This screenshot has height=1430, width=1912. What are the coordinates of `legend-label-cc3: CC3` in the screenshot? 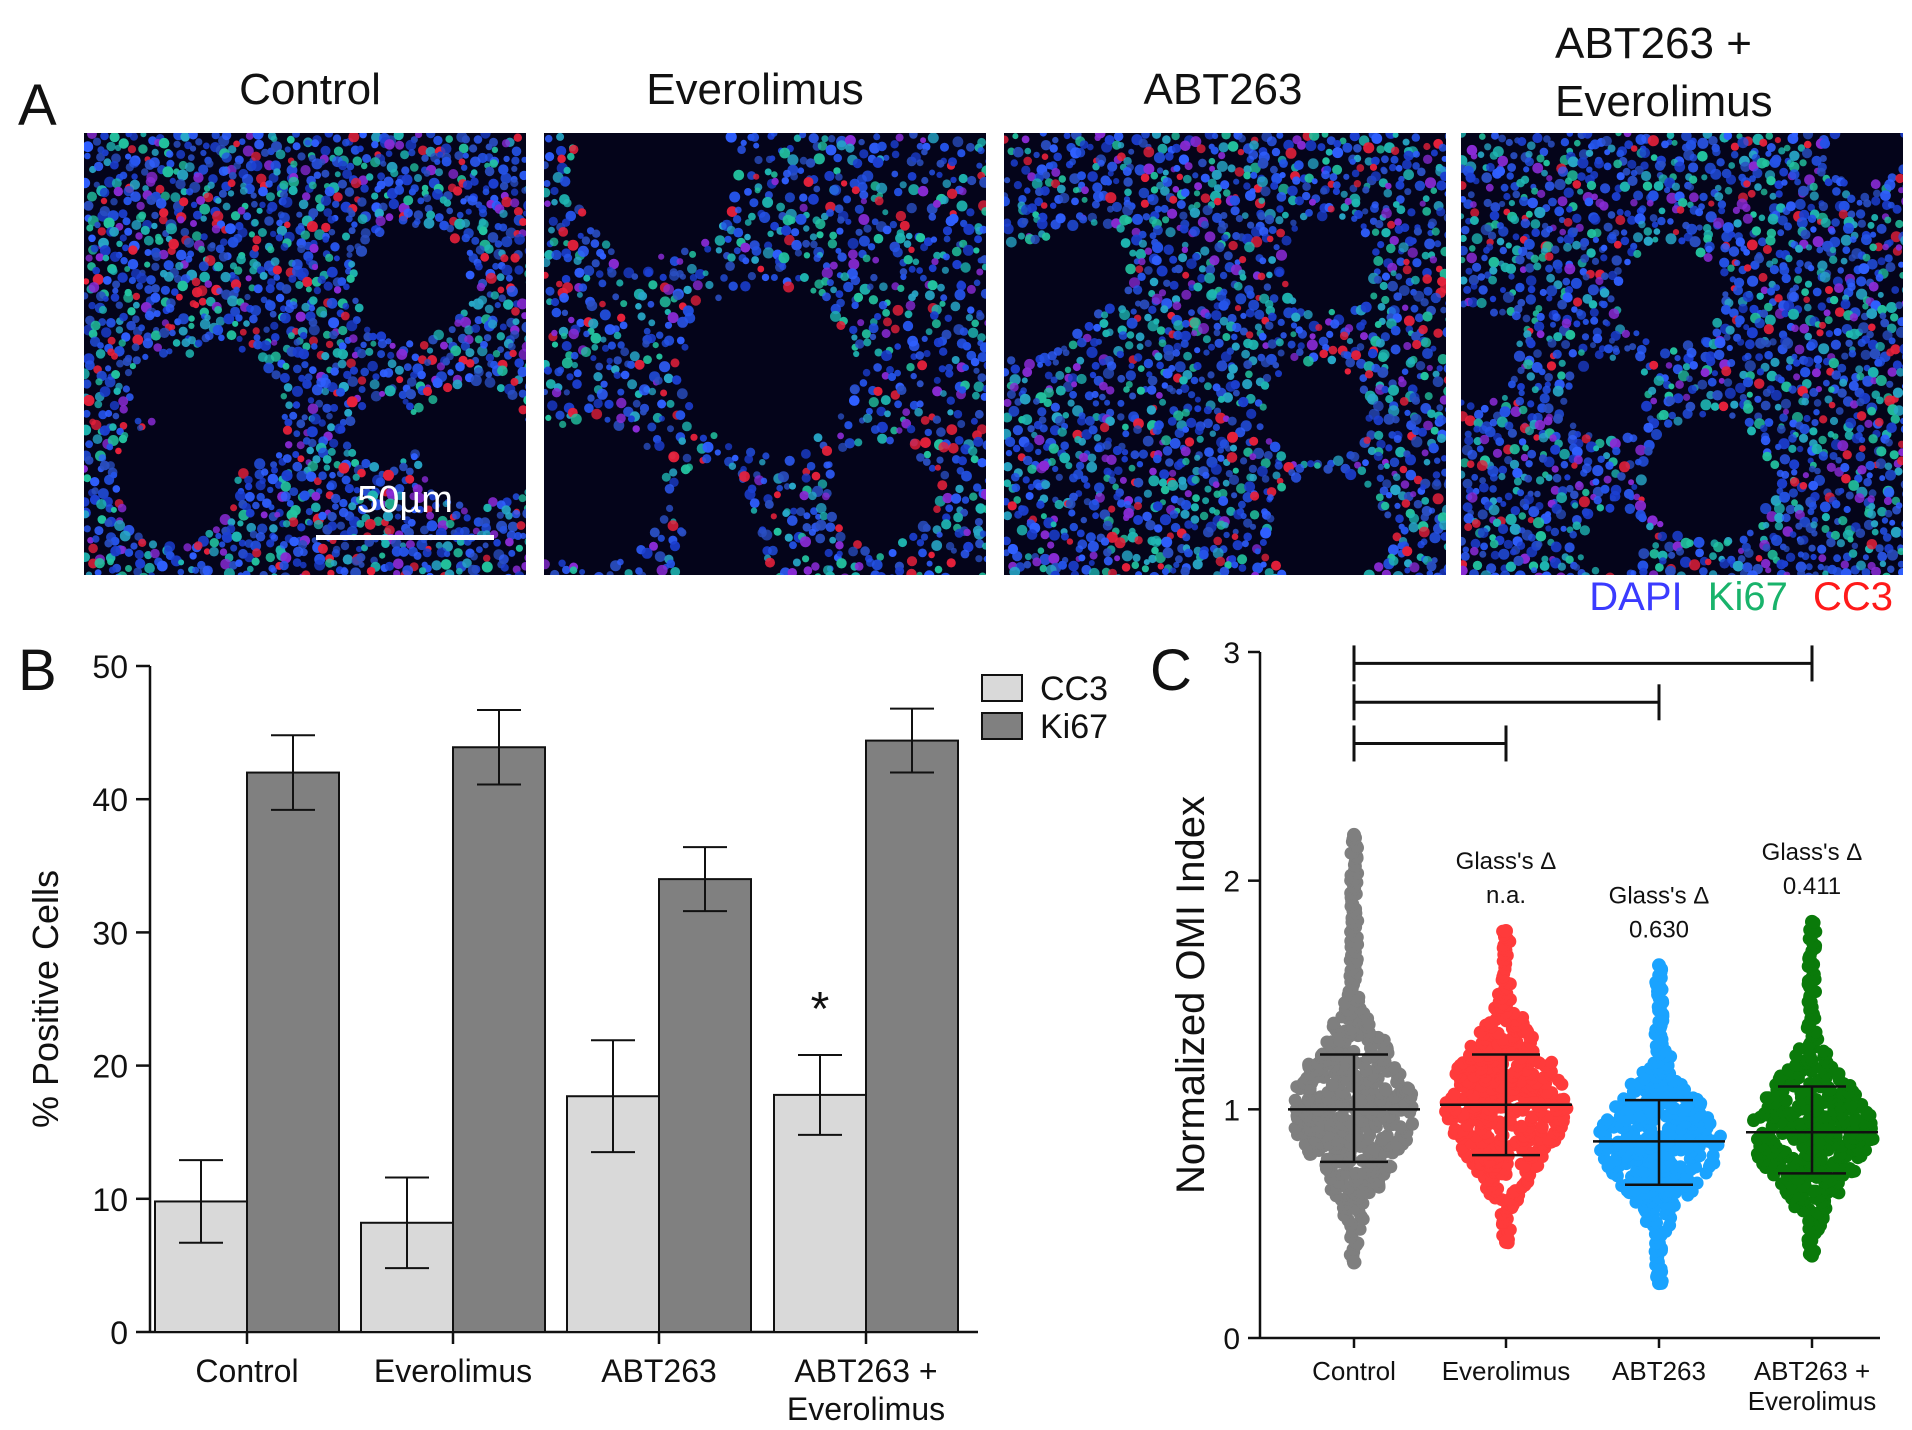 It's located at (1074, 689).